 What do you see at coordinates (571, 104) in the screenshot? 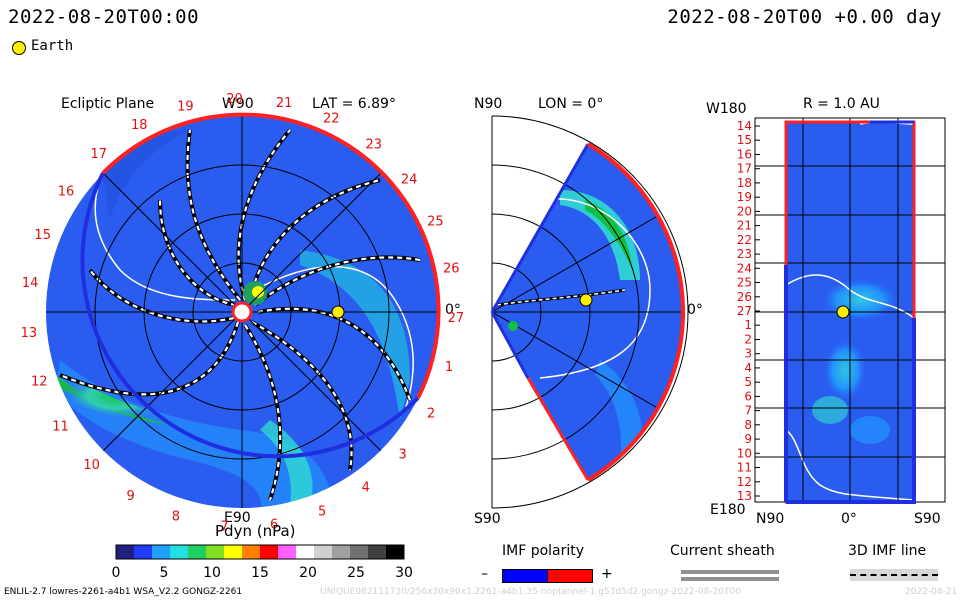
I see `meridional-lon-label: LON = 0°` at bounding box center [571, 104].